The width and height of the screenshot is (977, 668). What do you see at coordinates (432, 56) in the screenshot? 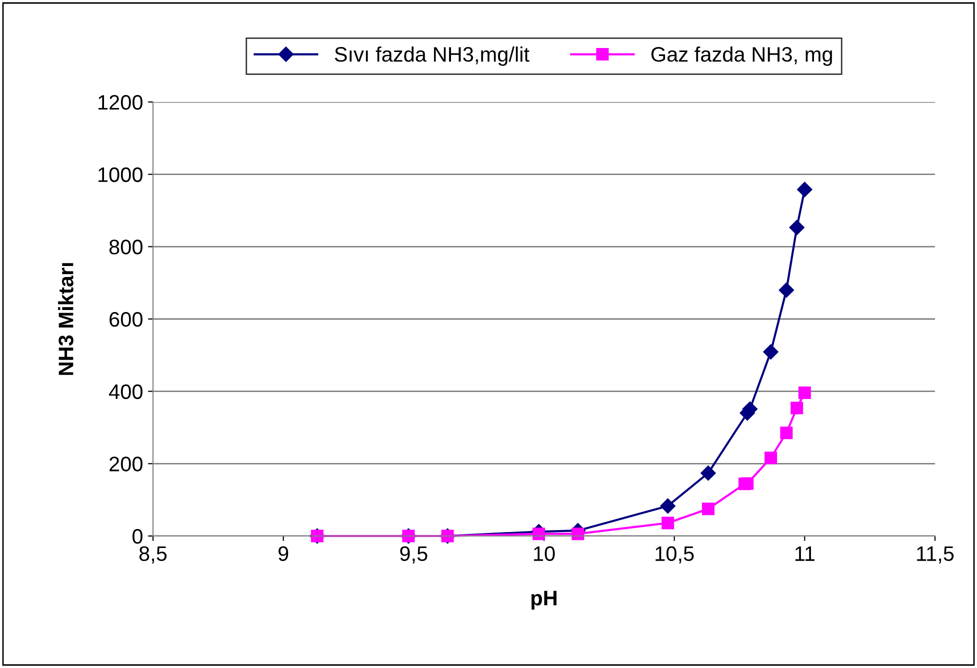
I see `legend-label: Sıvı fazda NH3,mg/lit` at bounding box center [432, 56].